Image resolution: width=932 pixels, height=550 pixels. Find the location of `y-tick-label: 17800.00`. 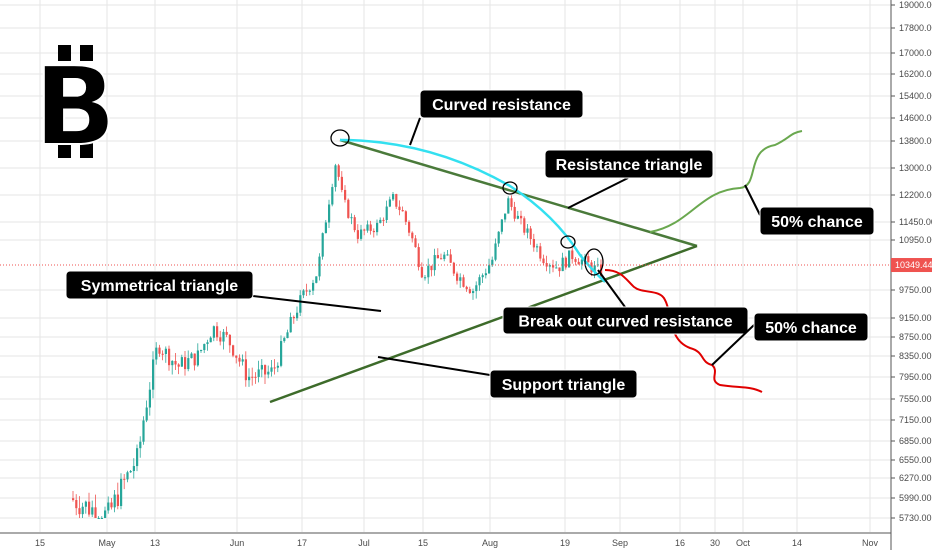

y-tick-label: 17800.00 is located at coordinates (915, 28).